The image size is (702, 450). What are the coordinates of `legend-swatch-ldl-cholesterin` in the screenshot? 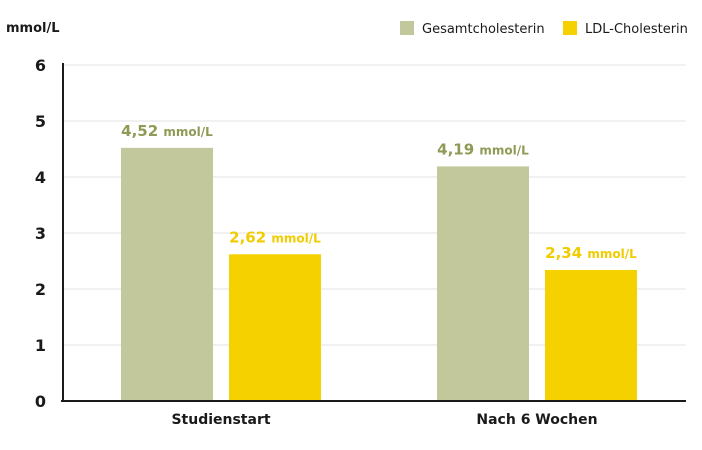 It's located at (570, 28).